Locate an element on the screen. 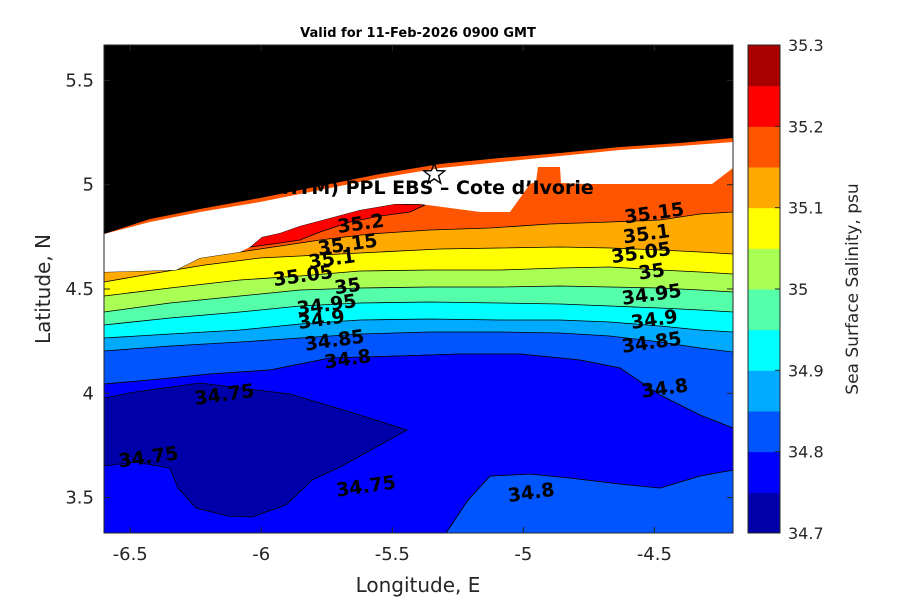 The width and height of the screenshot is (900, 600). site-label: (ONHYM) PPL EBS – Cote d’Ivorie is located at coordinates (417, 188).